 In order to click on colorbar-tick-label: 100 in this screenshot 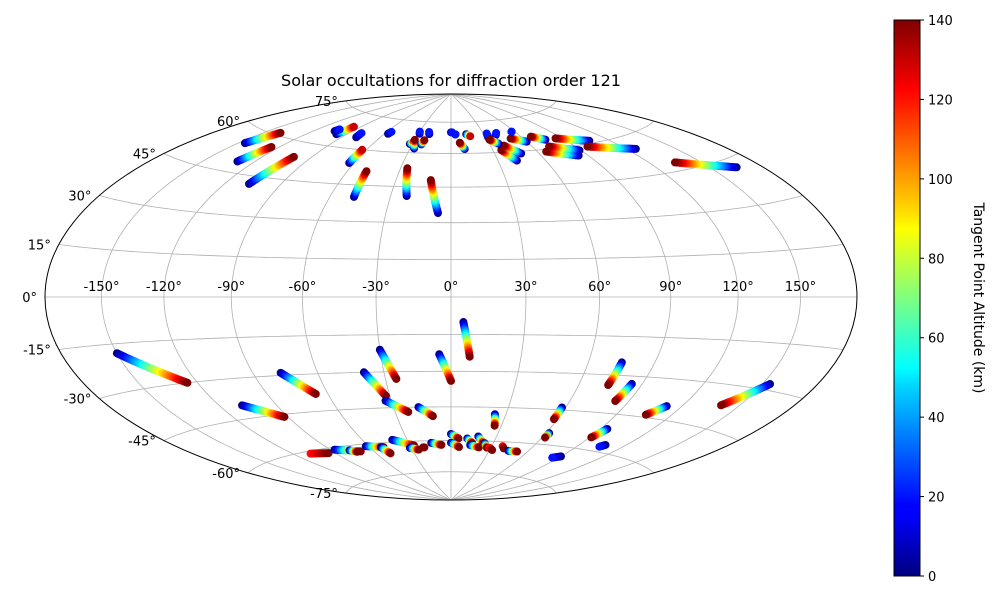, I will do `click(940, 180)`.